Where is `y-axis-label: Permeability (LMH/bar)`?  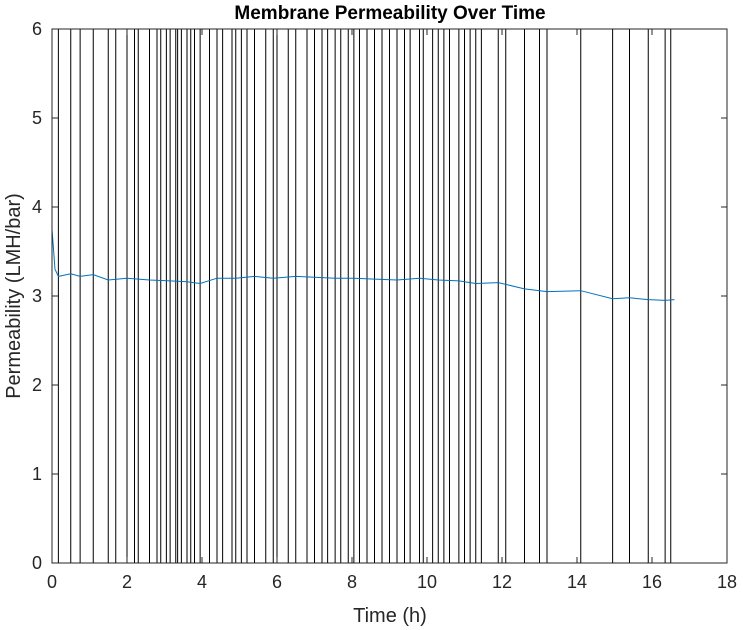 y-axis-label: Permeability (LMH/bar) is located at coordinates (14, 296).